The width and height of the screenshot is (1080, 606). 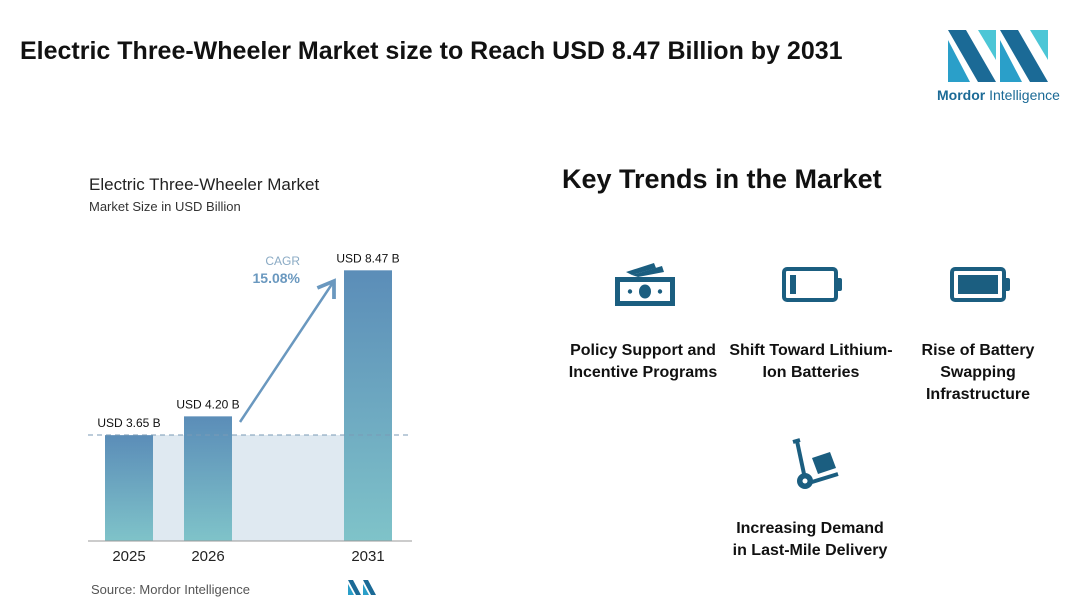 I want to click on trend-battery-swapping: Rise of Battery Swapping Infrastructure, so click(x=978, y=372).